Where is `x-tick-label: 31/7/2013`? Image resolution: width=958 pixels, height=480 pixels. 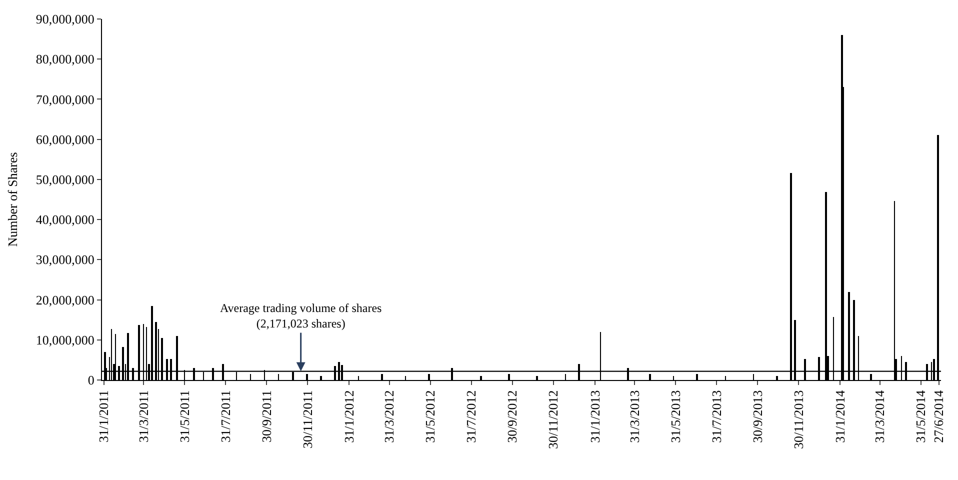 x-tick-label: 31/7/2013 is located at coordinates (716, 416).